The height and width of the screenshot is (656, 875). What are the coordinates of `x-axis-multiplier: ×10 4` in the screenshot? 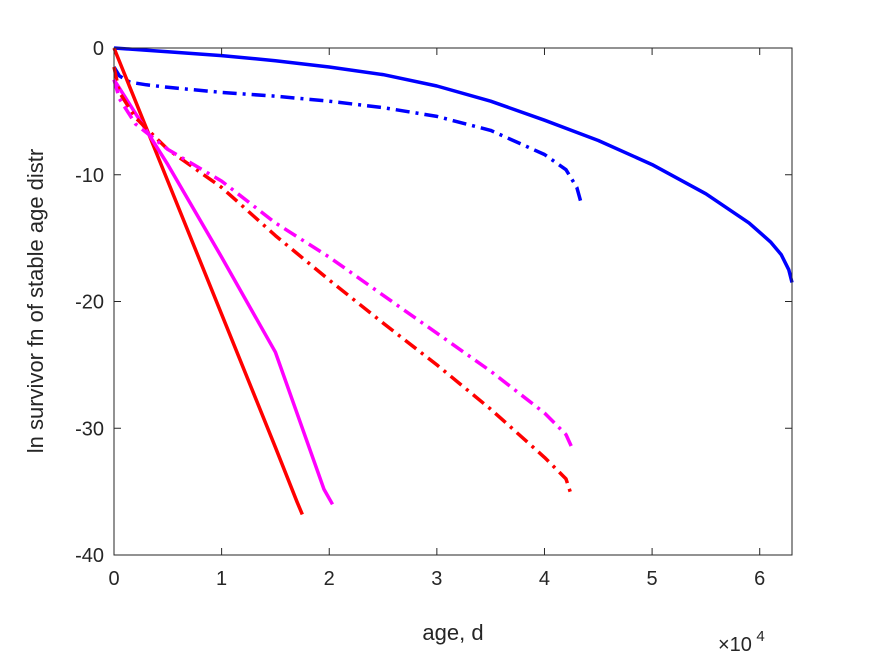 It's located at (741, 642).